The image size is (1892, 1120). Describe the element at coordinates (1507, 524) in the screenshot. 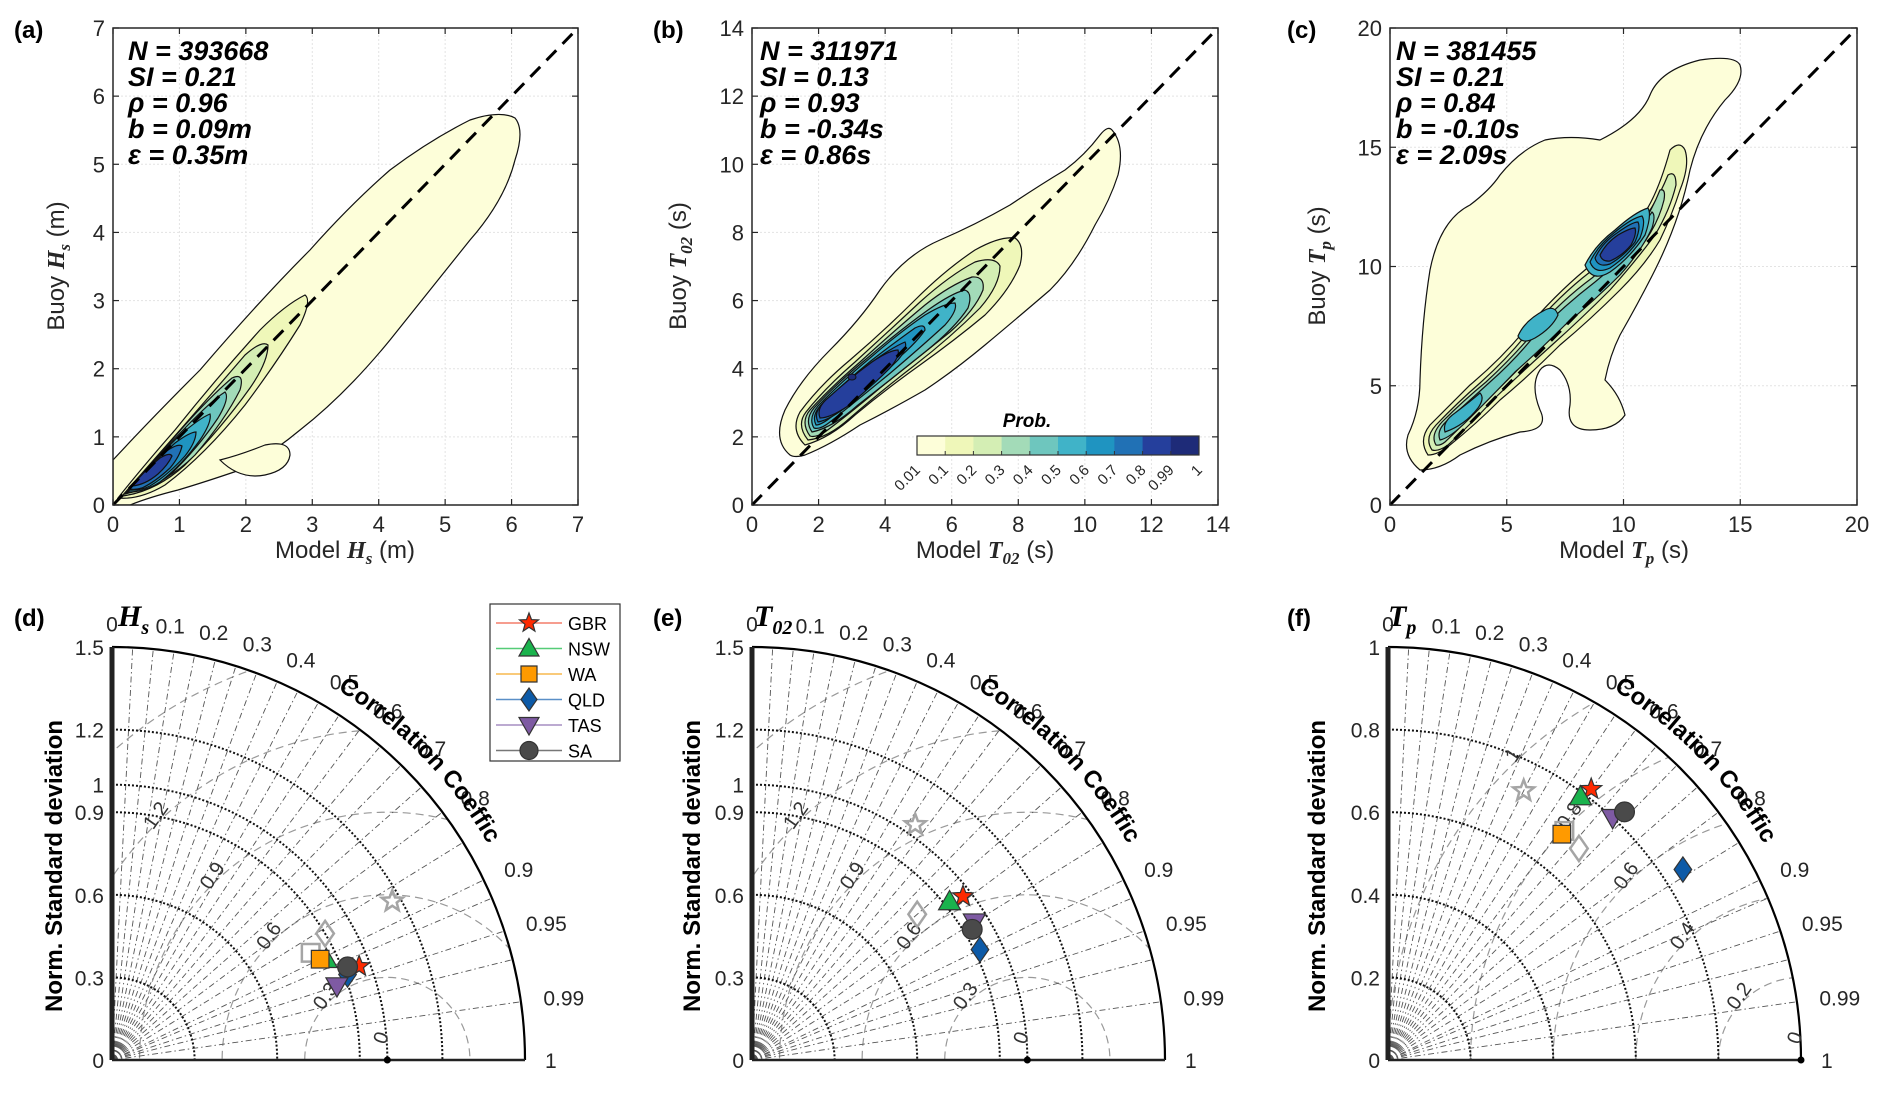

I see `x-tick-label: 5` at that location.